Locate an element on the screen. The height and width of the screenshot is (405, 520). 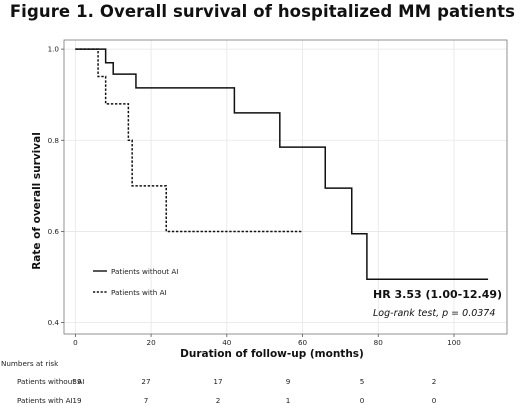
x-tick-label: 20 is located at coordinates (152, 342).